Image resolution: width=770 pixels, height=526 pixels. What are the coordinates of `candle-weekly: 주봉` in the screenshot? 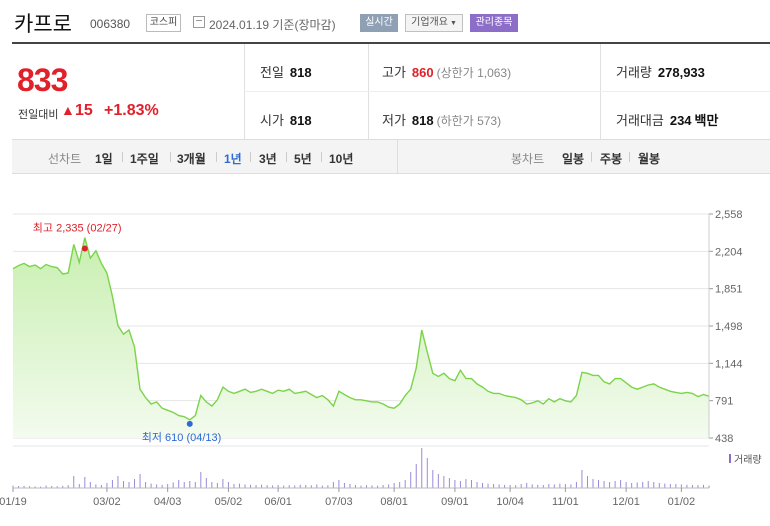 It's located at (611, 159).